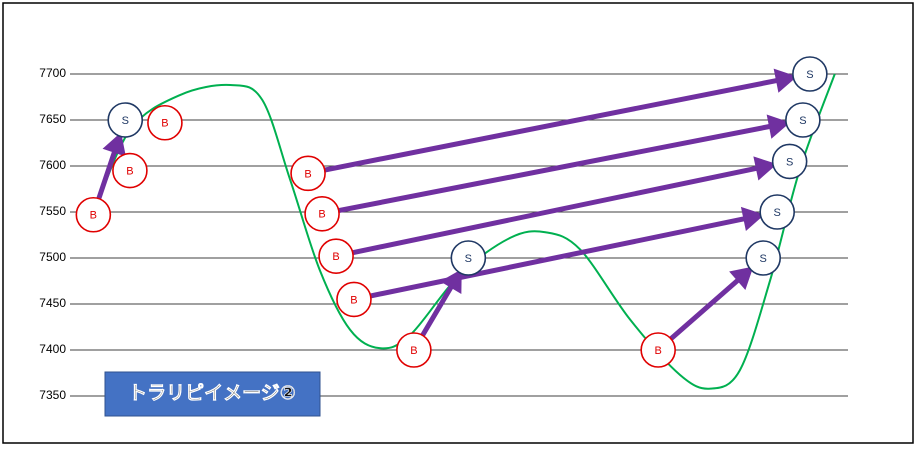 This screenshot has width=917, height=452. What do you see at coordinates (52, 73) in the screenshot?
I see `y-tick-label: 7700` at bounding box center [52, 73].